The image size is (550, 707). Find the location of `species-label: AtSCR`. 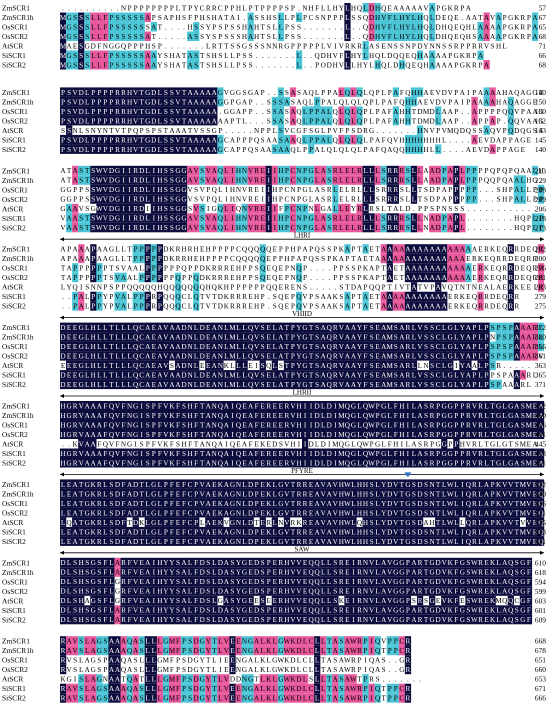

species-label: AtSCR is located at coordinates (12, 365).